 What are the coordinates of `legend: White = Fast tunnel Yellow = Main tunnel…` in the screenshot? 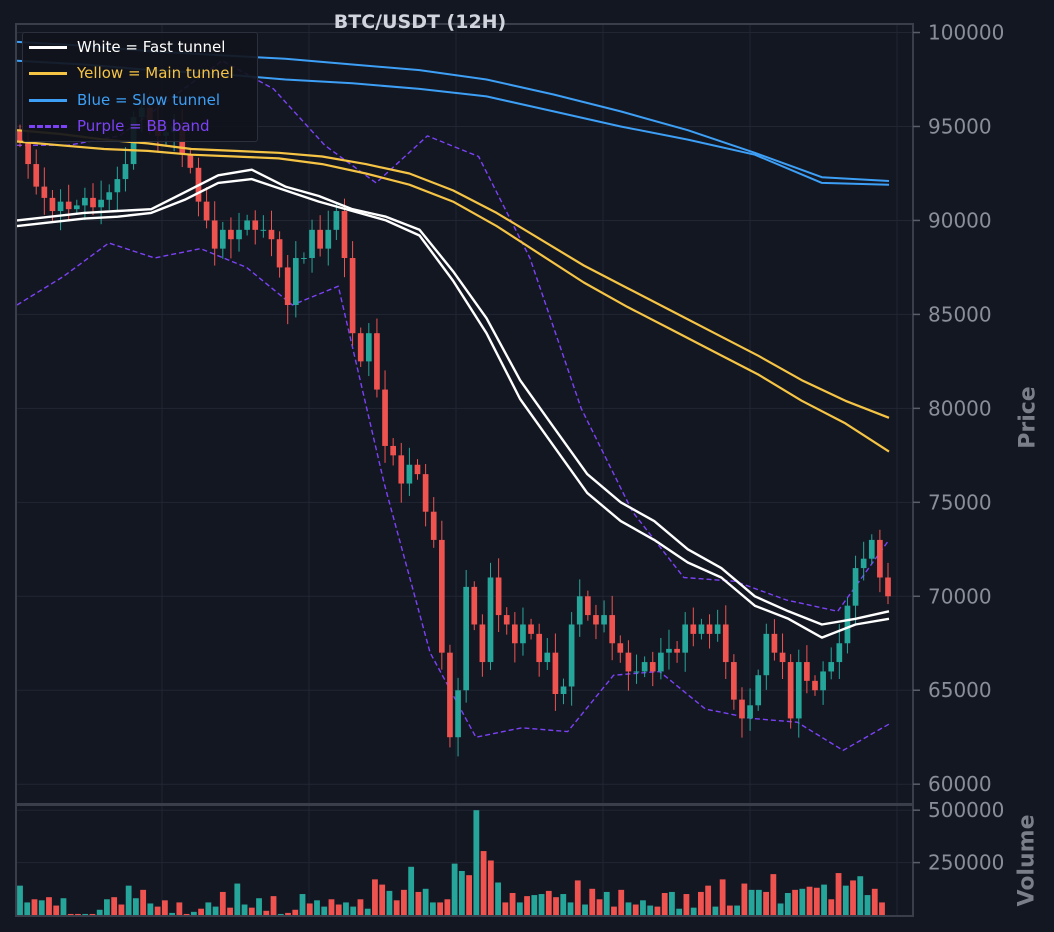 It's located at (140, 87).